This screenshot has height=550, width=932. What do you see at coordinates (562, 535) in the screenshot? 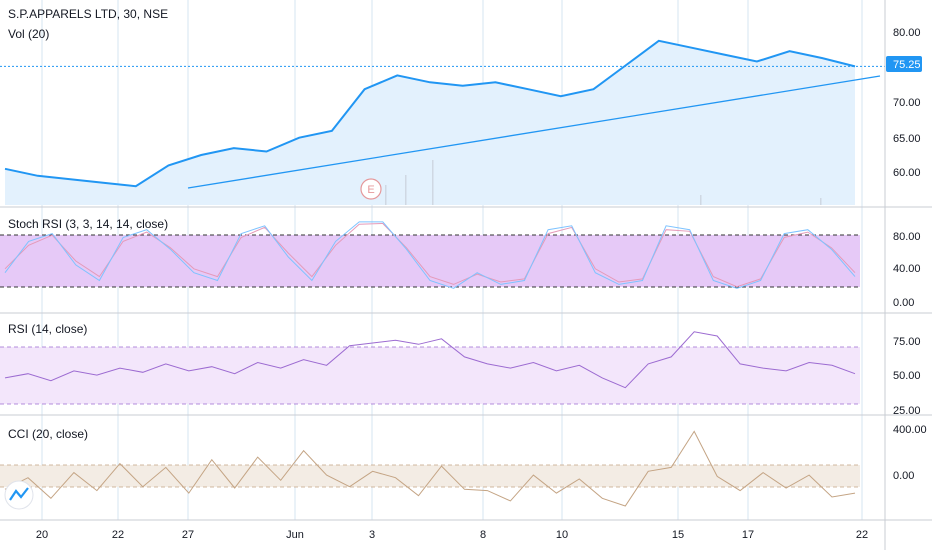
I see `x-tick-label: 10` at bounding box center [562, 535].